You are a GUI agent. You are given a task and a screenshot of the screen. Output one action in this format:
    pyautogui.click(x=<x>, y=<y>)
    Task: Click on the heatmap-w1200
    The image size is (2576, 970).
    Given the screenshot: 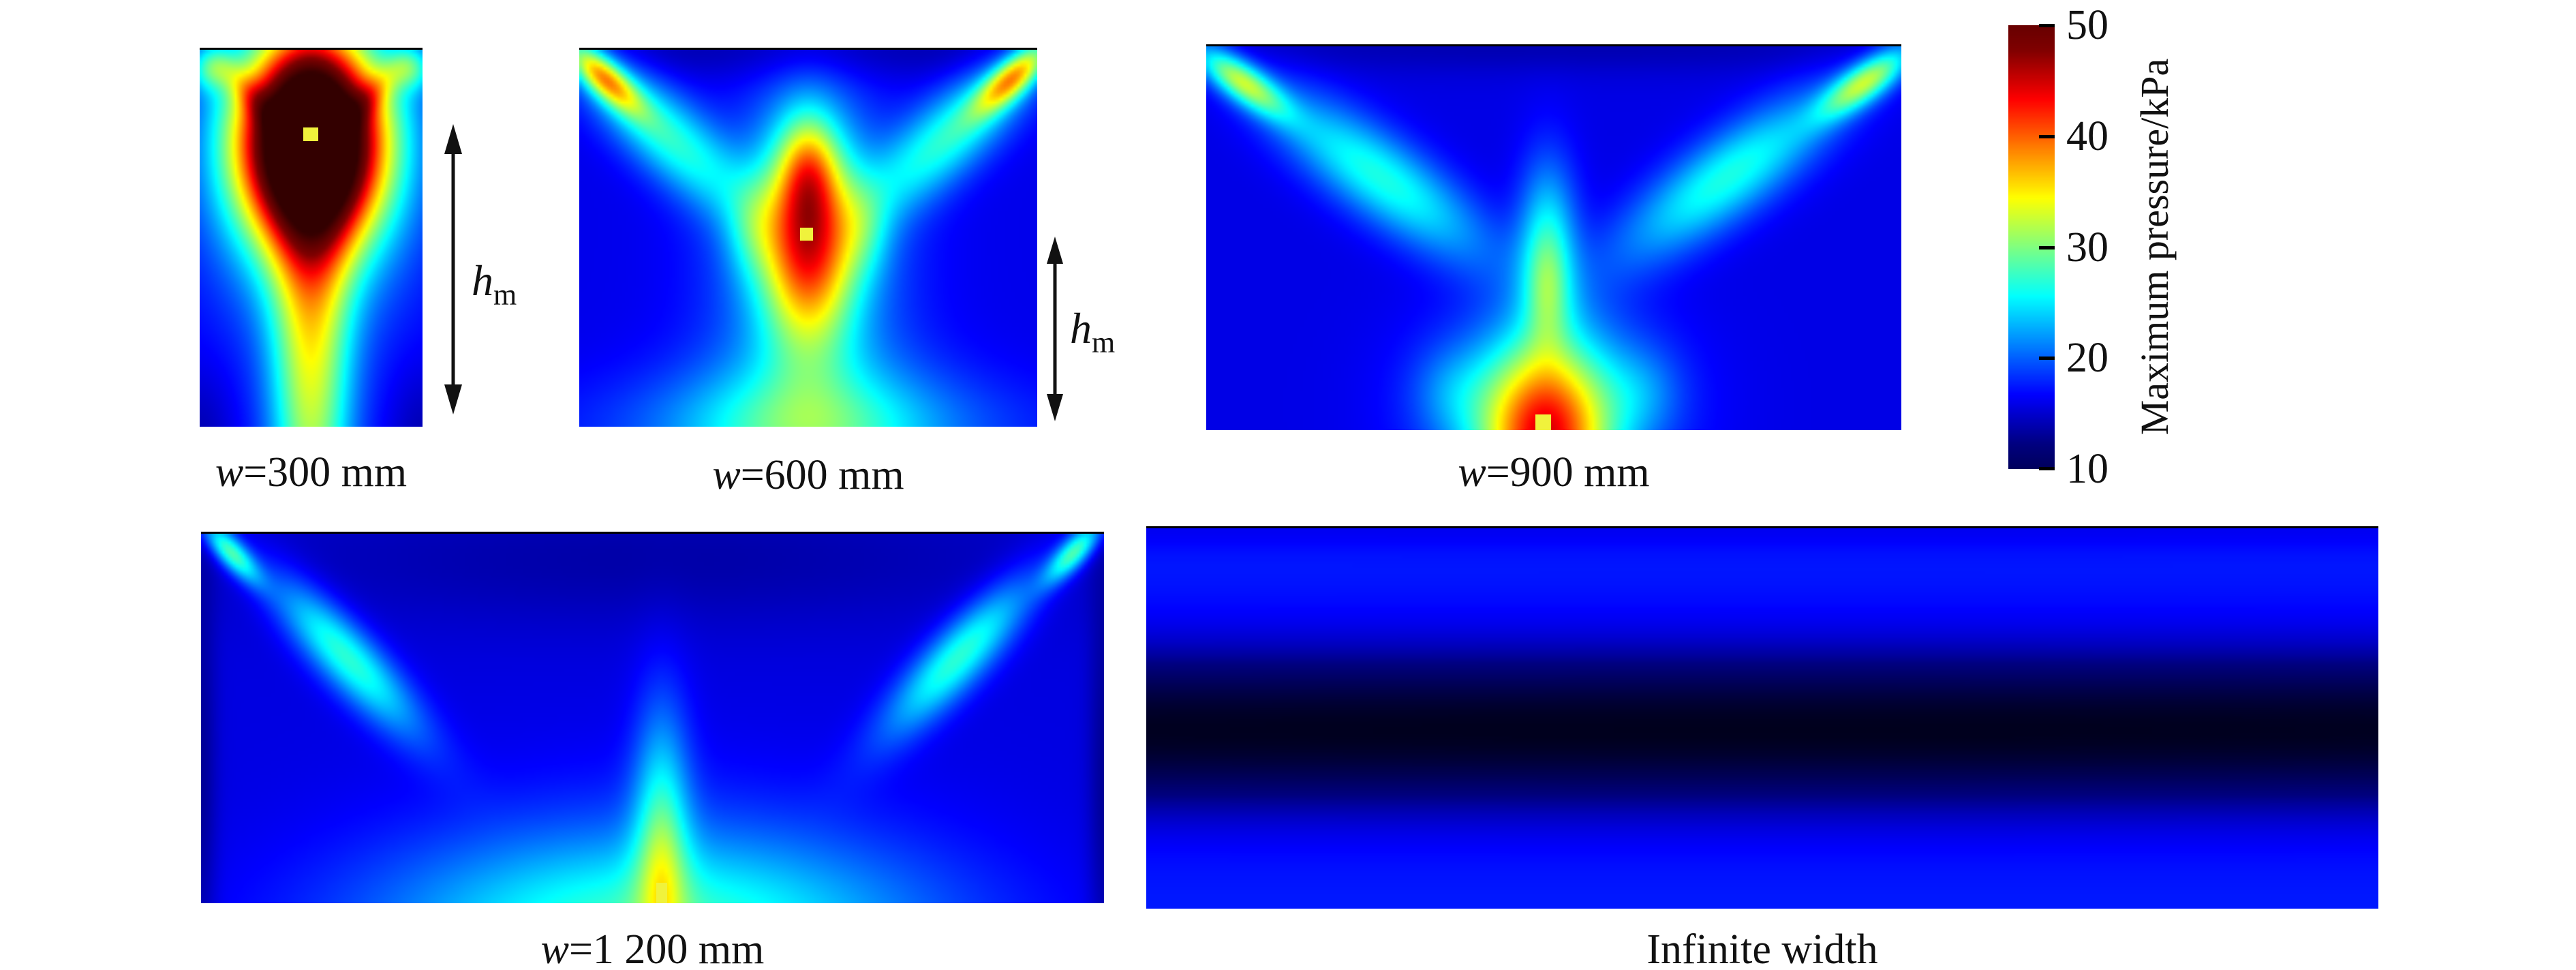 What is the action you would take?
    pyautogui.click(x=652, y=718)
    